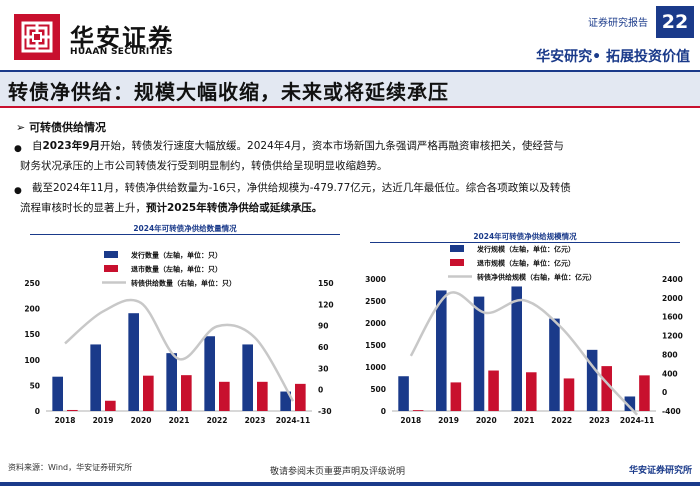  I want to click on y-left-tick-4: 2000, so click(375, 323).